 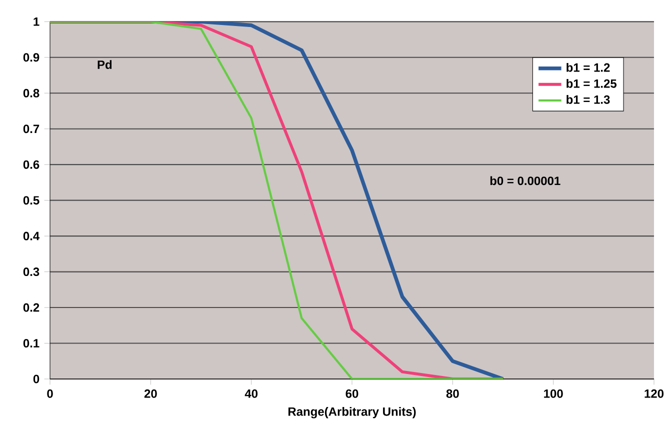 What do you see at coordinates (31, 307) in the screenshot?
I see `y-tick-label: 0.2` at bounding box center [31, 307].